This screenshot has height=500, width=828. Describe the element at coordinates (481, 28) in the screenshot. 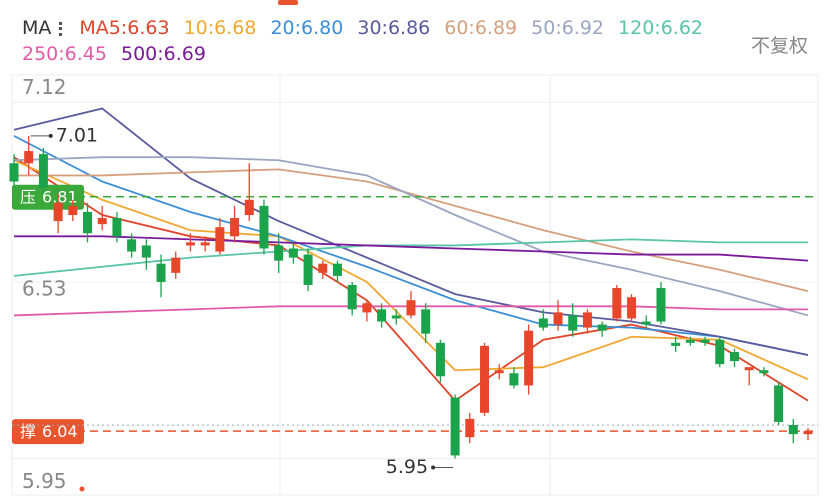

I see `legend-item: 60:6.89` at that location.